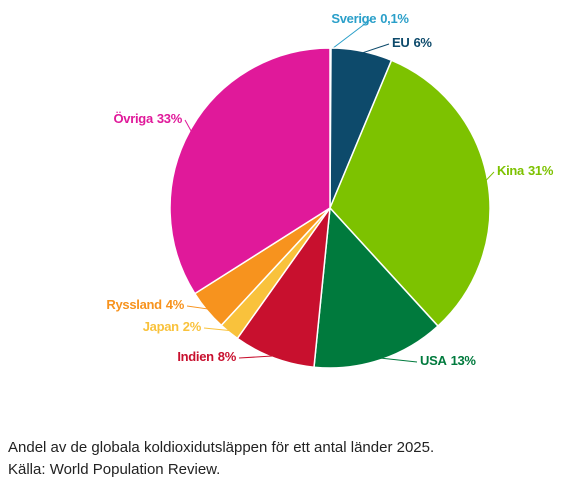  Describe the element at coordinates (541, 170) in the screenshot. I see `value-label: 31%` at that location.